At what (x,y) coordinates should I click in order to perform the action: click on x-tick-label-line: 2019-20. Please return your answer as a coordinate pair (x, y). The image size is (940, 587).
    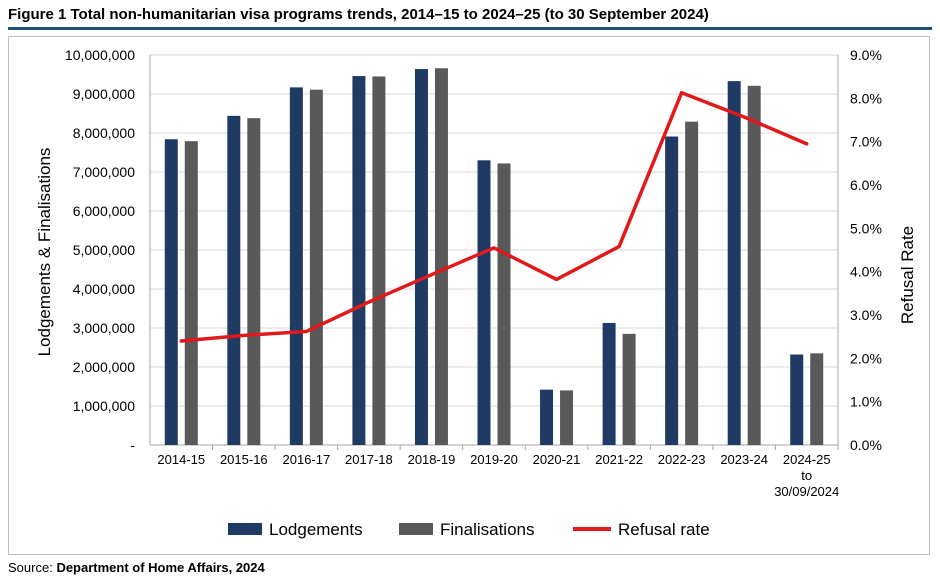
    Looking at the image, I should click on (494, 459).